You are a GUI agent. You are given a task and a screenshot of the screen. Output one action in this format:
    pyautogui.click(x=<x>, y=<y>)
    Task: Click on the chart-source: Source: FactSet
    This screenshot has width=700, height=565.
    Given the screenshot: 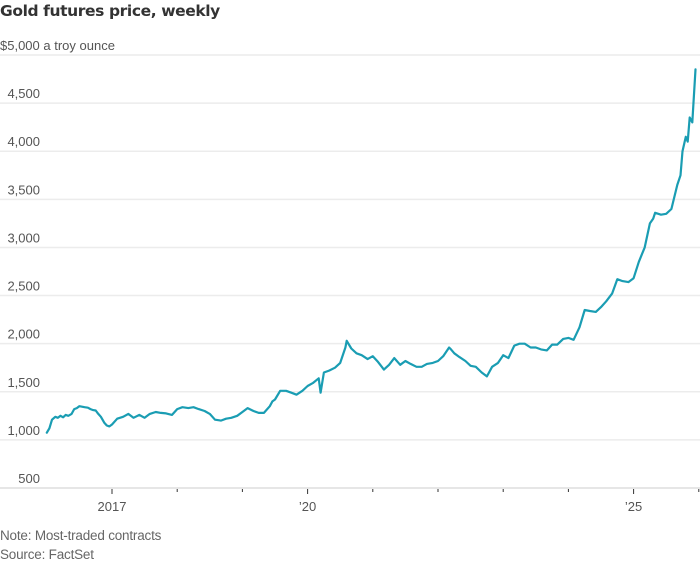 What is the action you would take?
    pyautogui.click(x=47, y=554)
    